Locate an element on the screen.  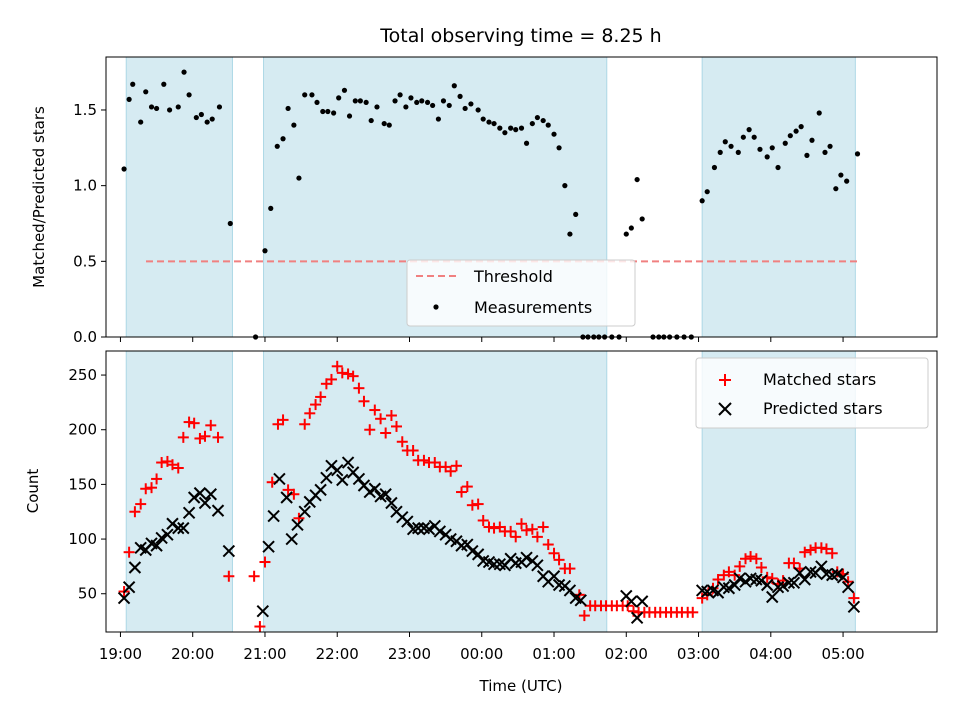
legend-measurements-swatch is located at coordinates (436, 307).